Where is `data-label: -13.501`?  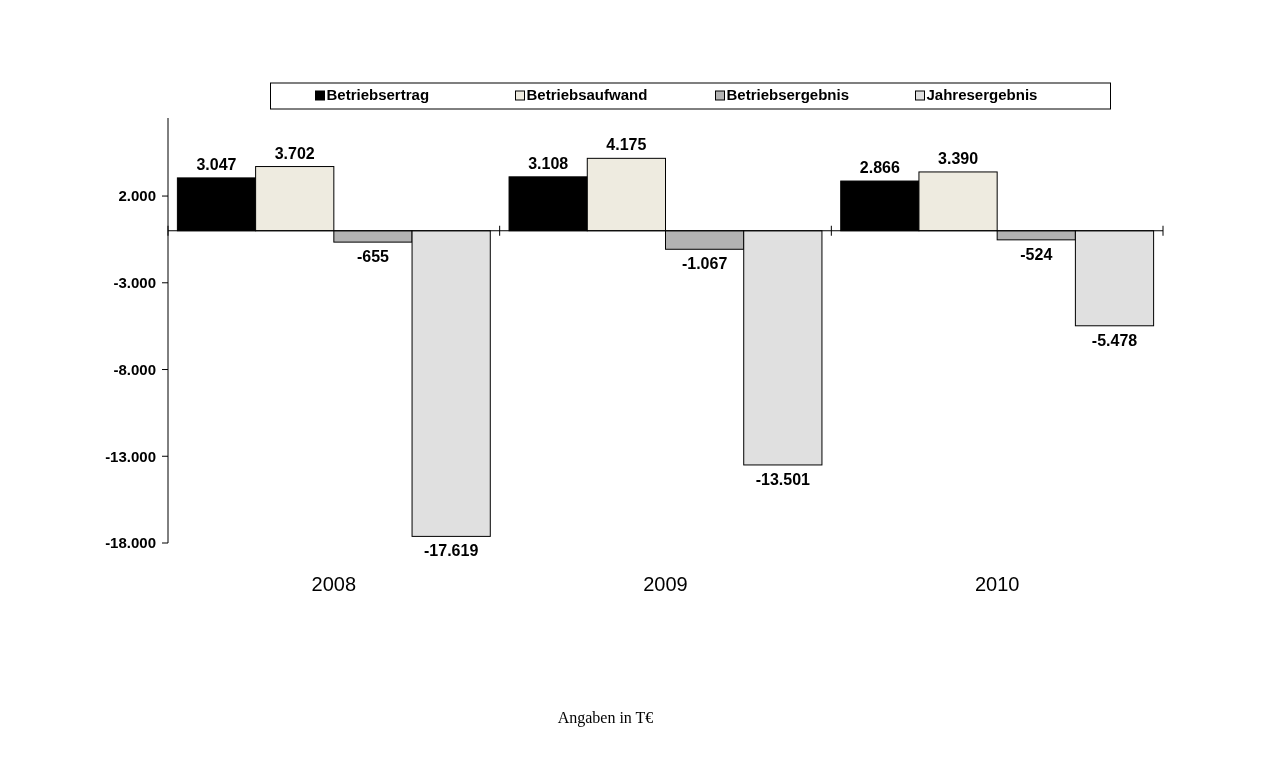 data-label: -13.501 is located at coordinates (783, 479).